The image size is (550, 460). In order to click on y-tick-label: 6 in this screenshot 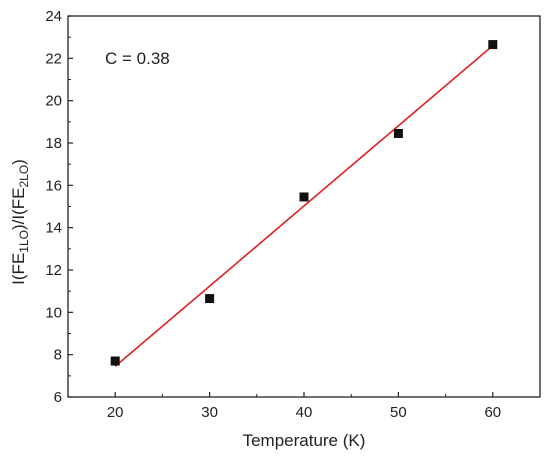, I will do `click(58, 397)`.